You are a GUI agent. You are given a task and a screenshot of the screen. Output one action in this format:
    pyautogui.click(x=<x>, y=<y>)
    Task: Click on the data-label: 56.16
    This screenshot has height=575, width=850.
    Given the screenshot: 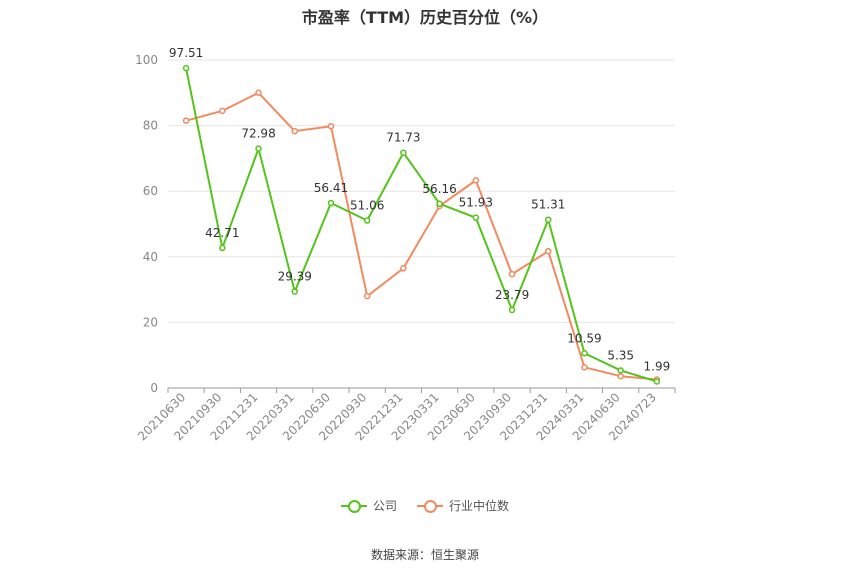 What is the action you would take?
    pyautogui.click(x=439, y=189)
    